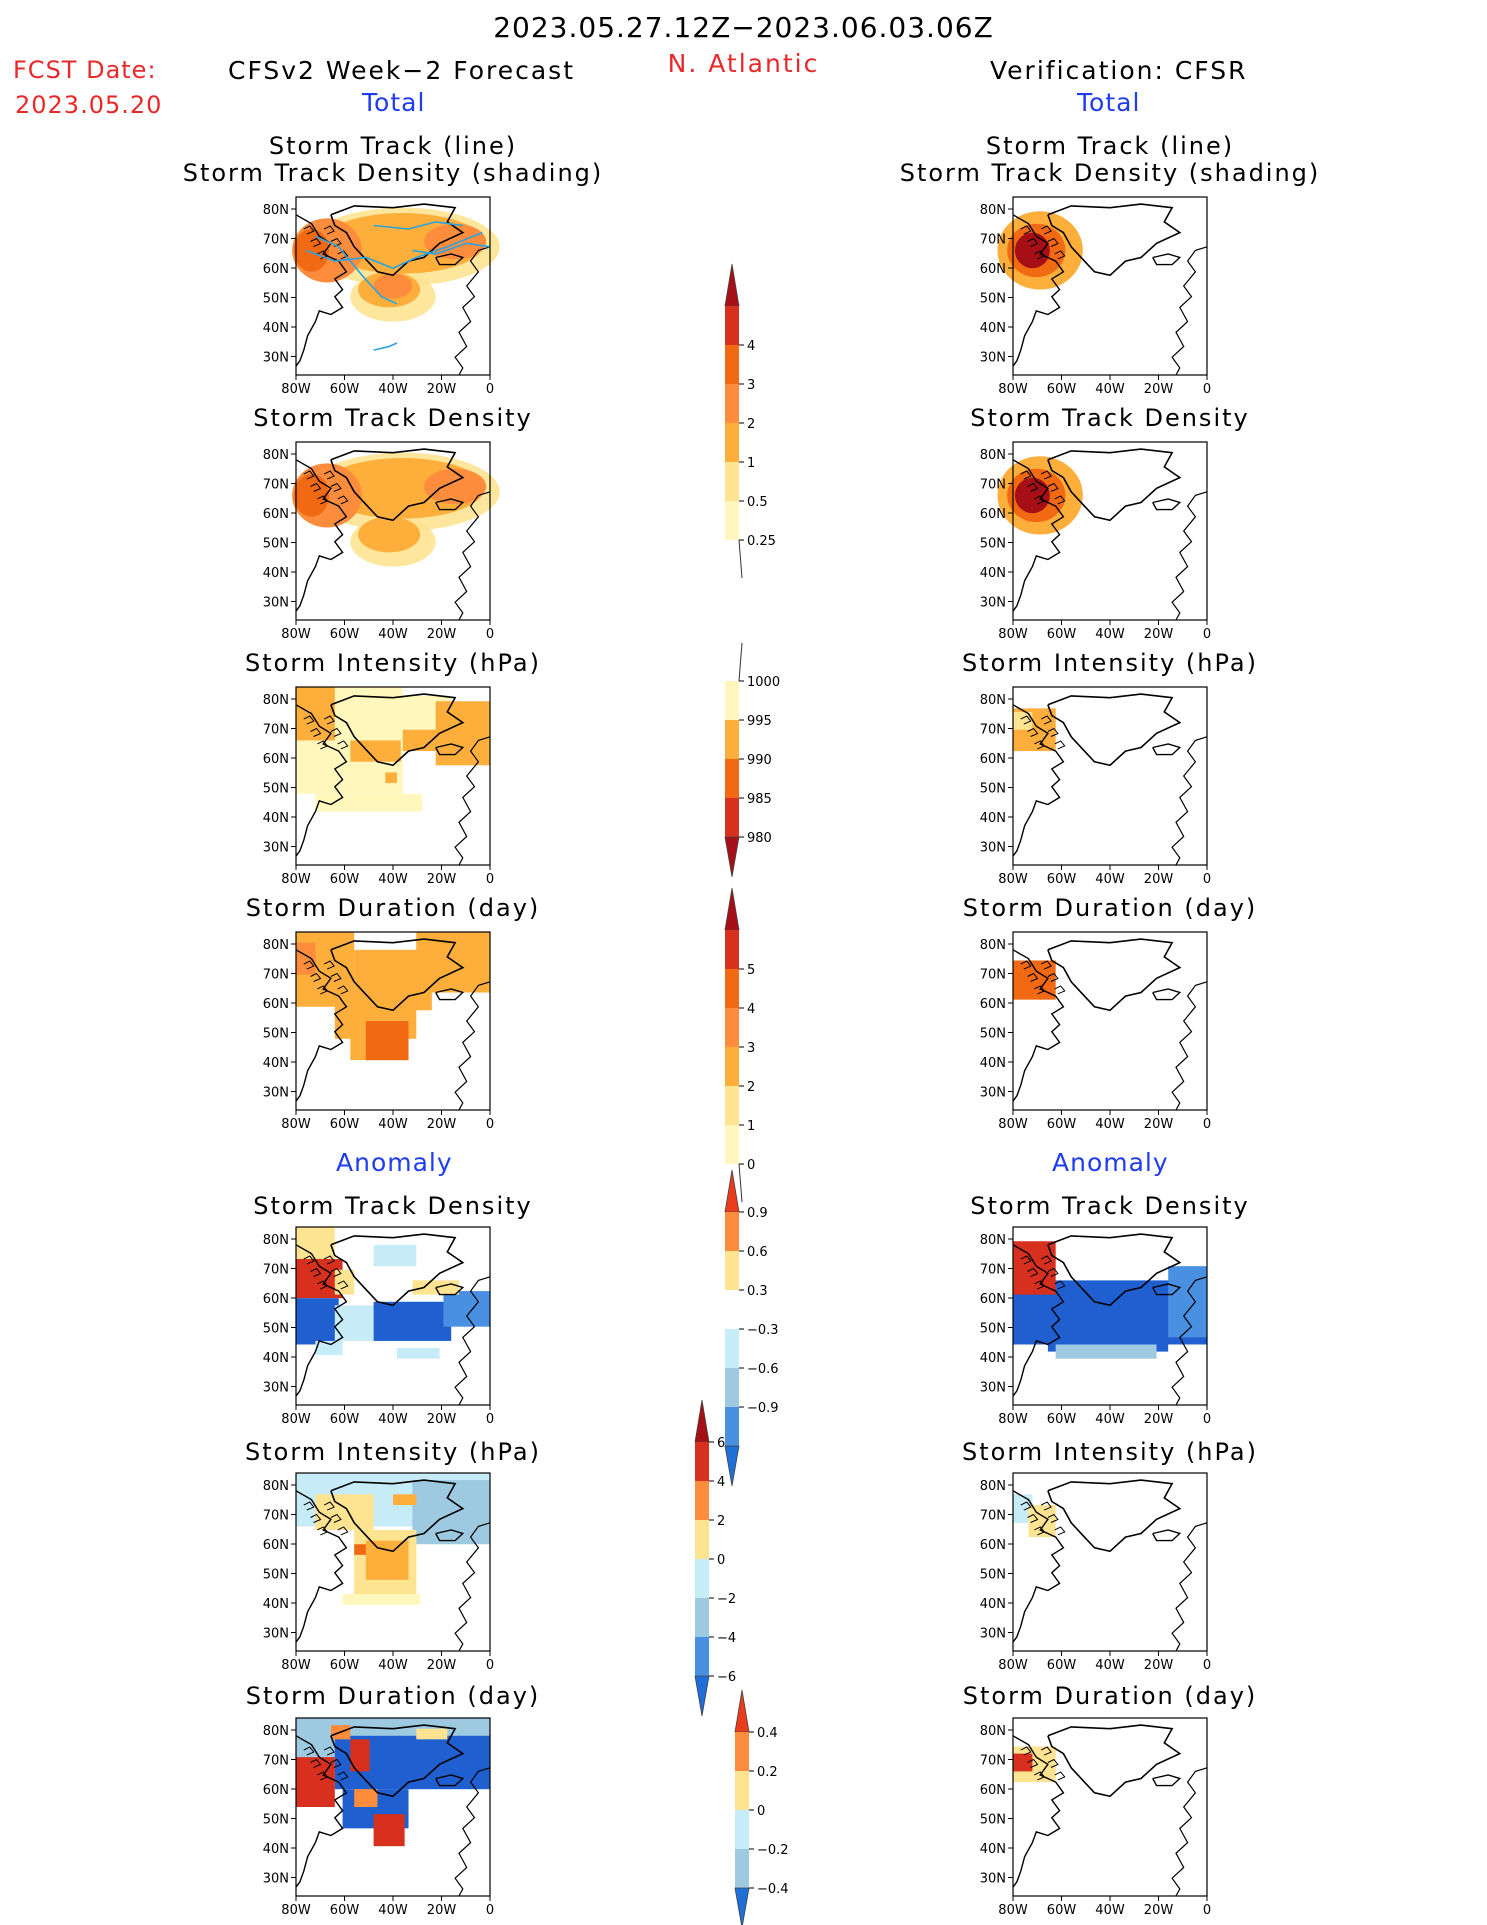 The height and width of the screenshot is (1925, 1487). What do you see at coordinates (276, 1731) in the screenshot?
I see `map-fc-anom-duration-lat-label: 80N` at bounding box center [276, 1731].